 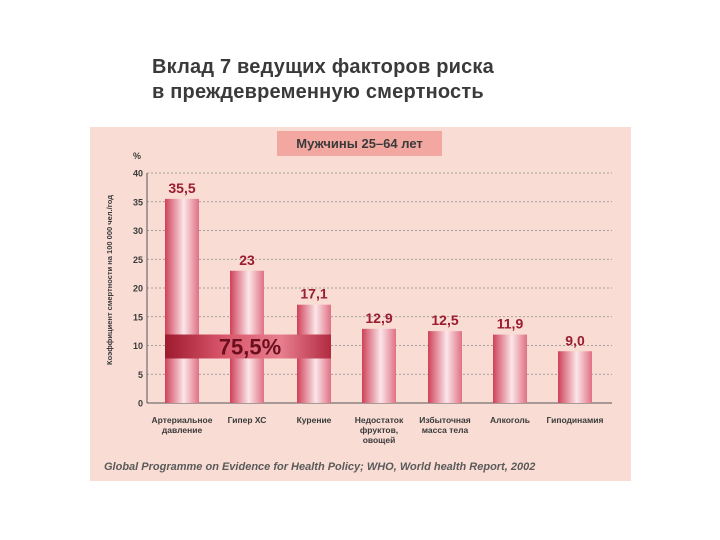 I want to click on annotation-label: 75,5%, so click(x=250, y=347).